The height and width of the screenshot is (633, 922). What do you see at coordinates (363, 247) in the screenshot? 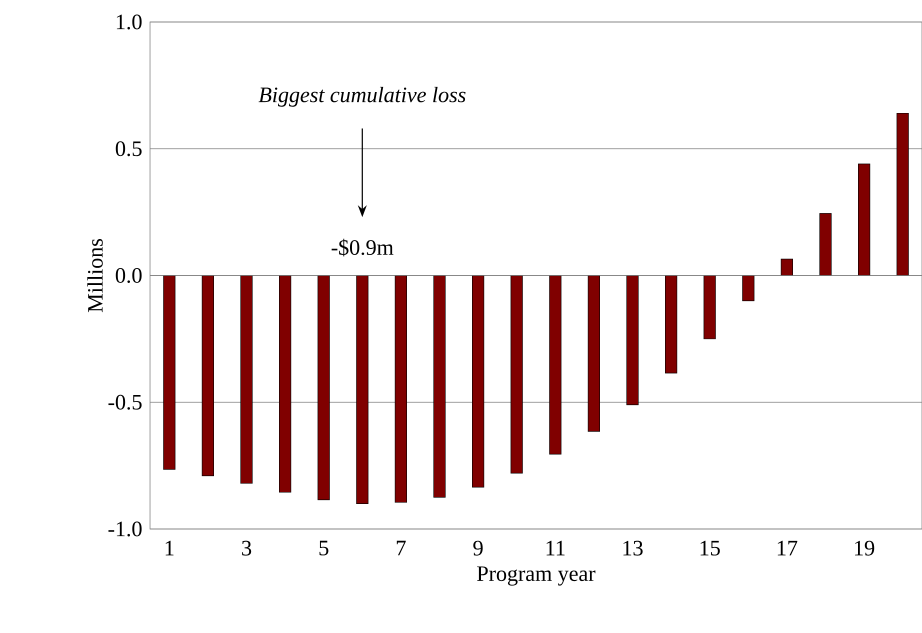
I see `annotation: -$0.9m` at bounding box center [363, 247].